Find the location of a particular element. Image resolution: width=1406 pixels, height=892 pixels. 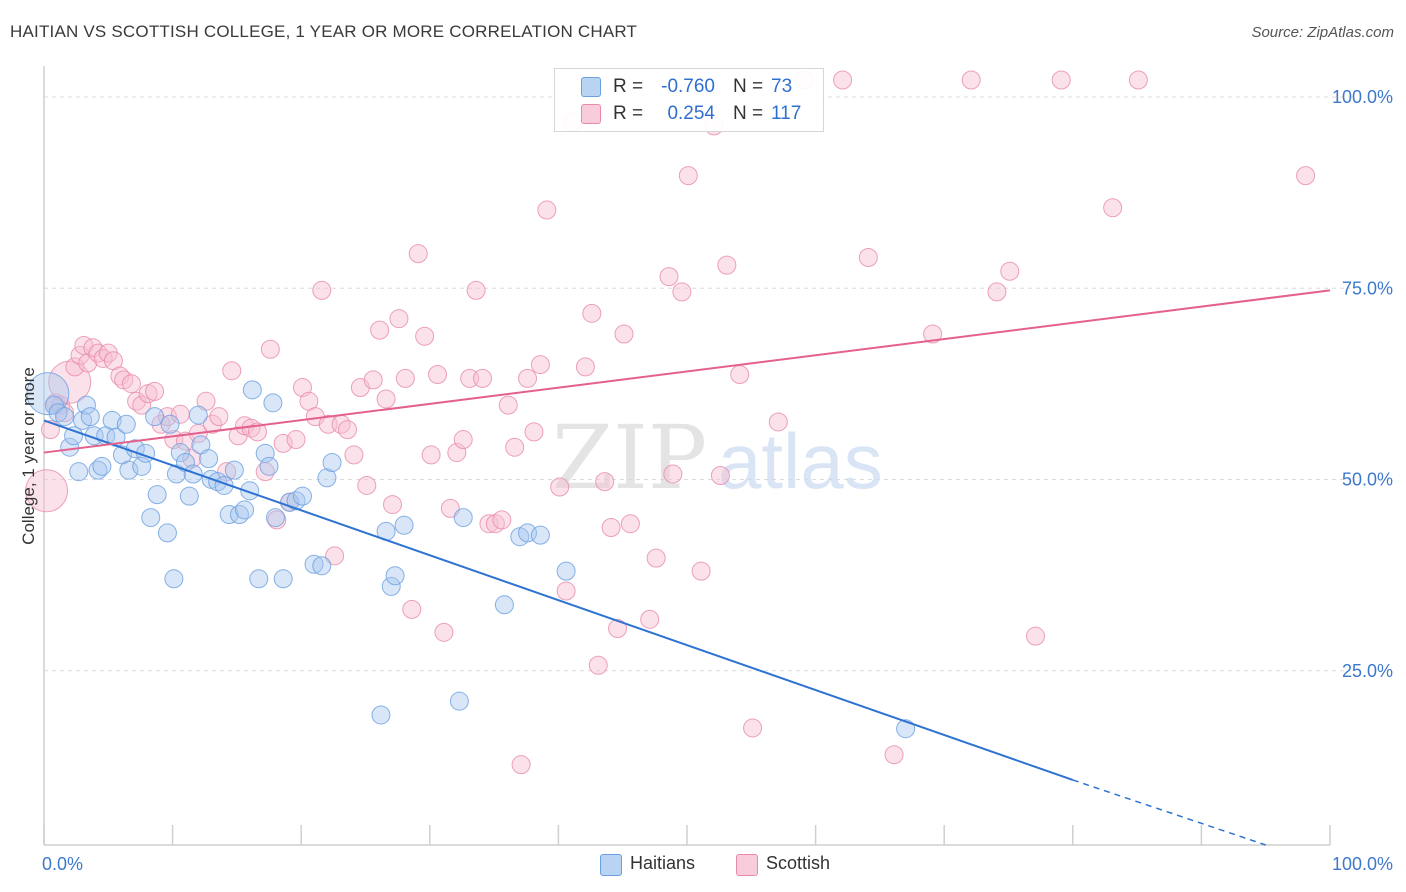

legend-row-haitians: R = -0.760 N = 73 is located at coordinates (689, 87).